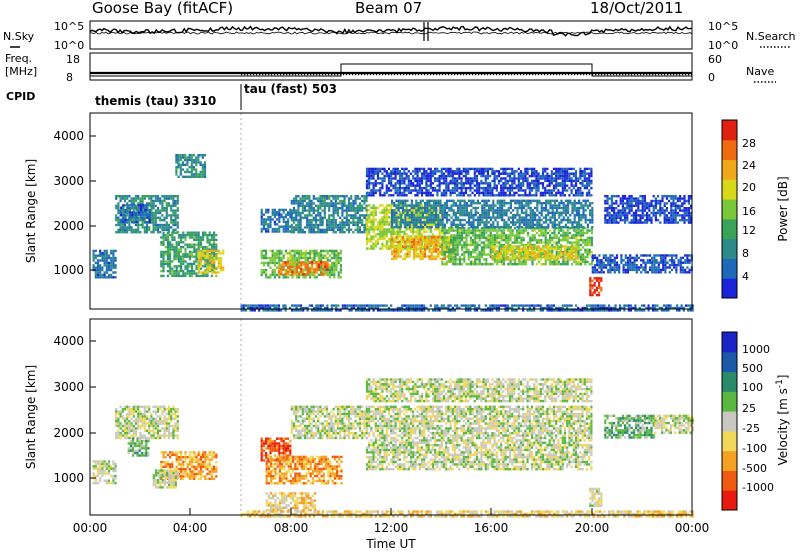 This screenshot has height=554, width=800. I want to click on power-cell-r11, so click(429, 244).